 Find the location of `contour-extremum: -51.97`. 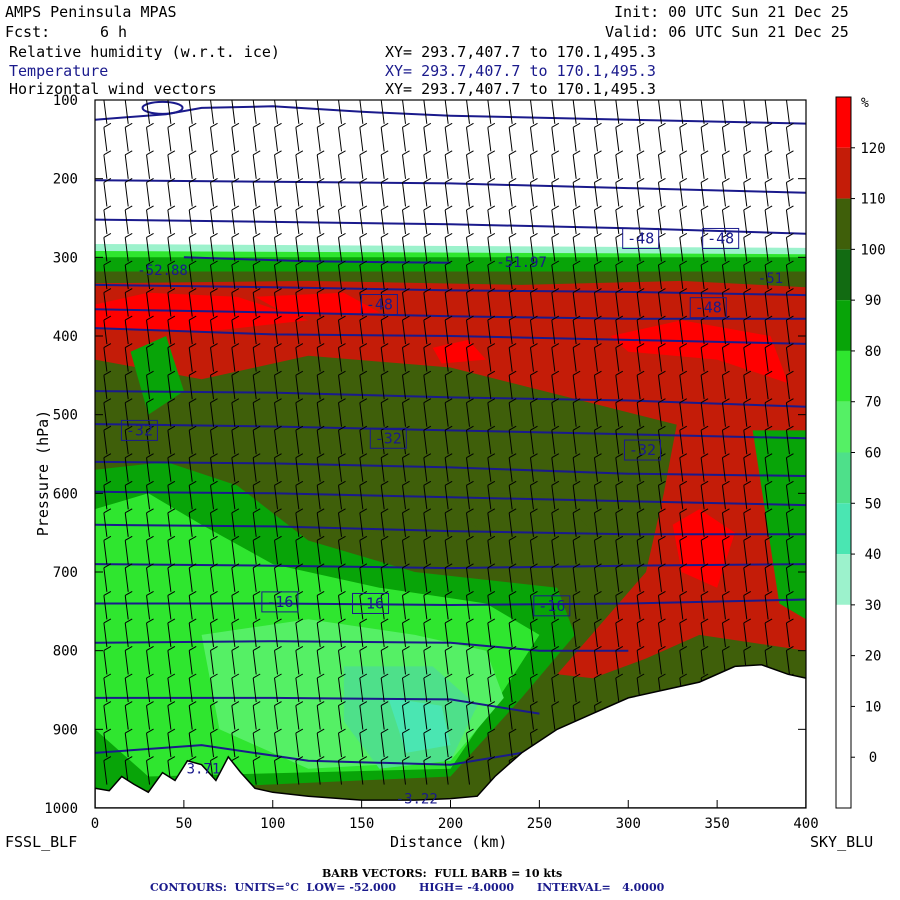

contour-extremum: -51.97 is located at coordinates (521, 263).